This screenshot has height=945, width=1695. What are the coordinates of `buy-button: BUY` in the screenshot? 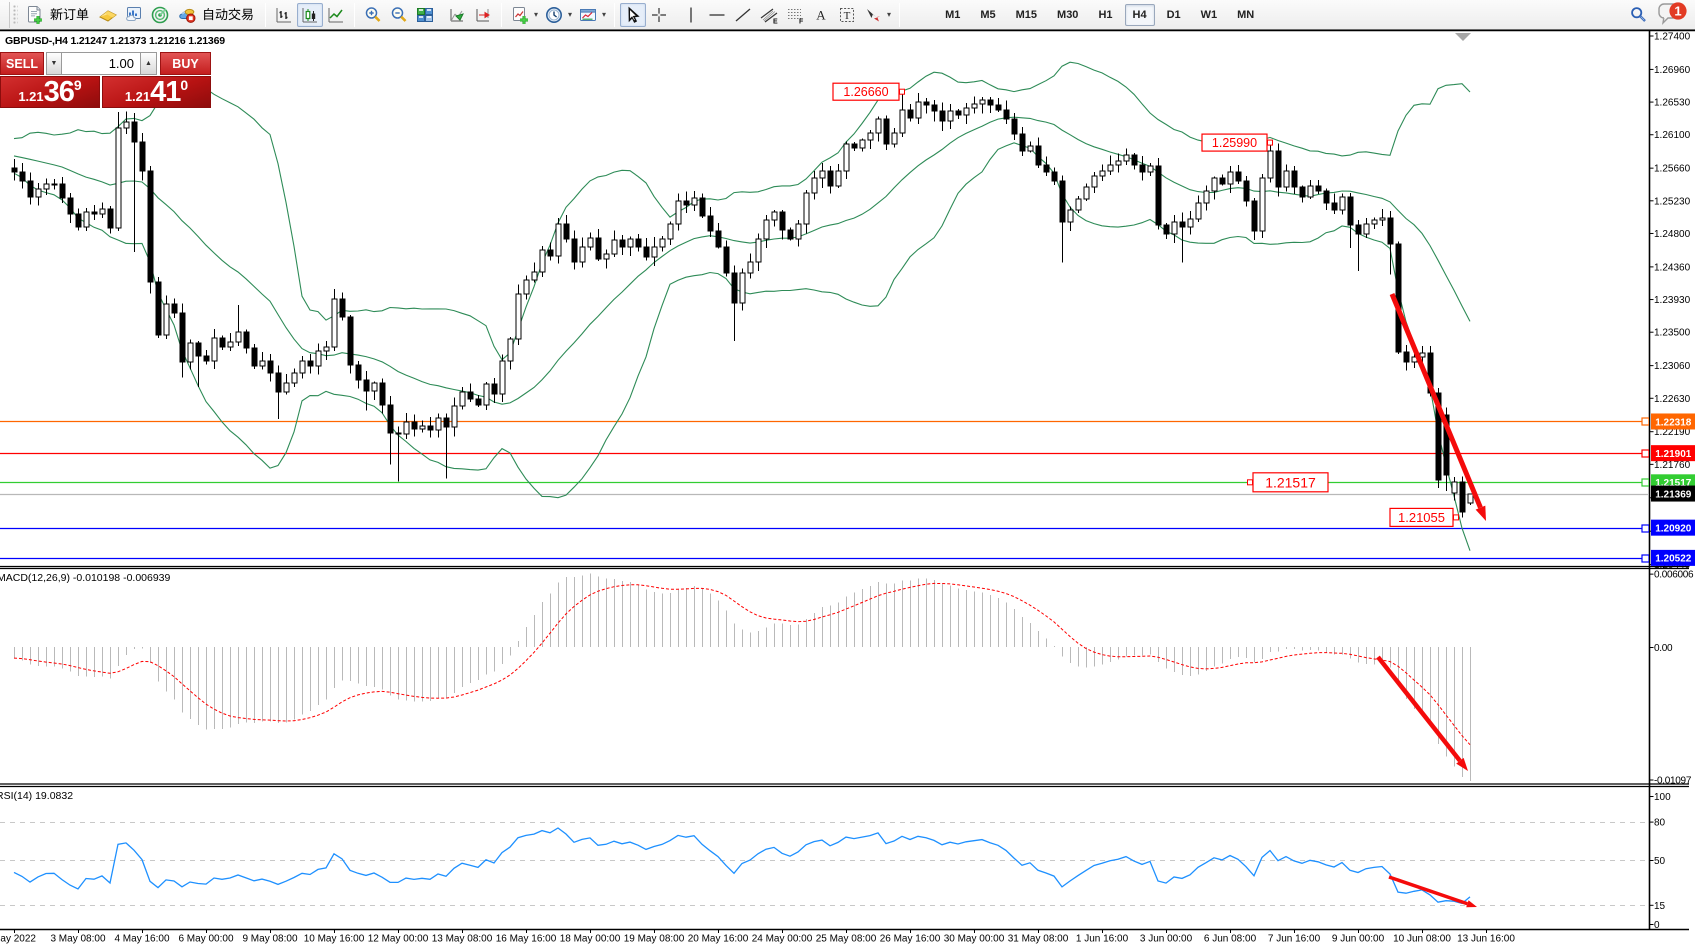 It's located at (185, 63).